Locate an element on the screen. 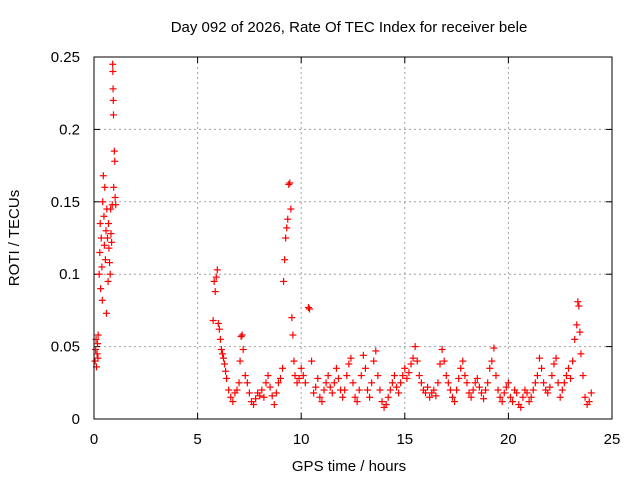 Image resolution: width=640 pixels, height=480 pixels. y-tick-label: 0.1 is located at coordinates (69, 274).